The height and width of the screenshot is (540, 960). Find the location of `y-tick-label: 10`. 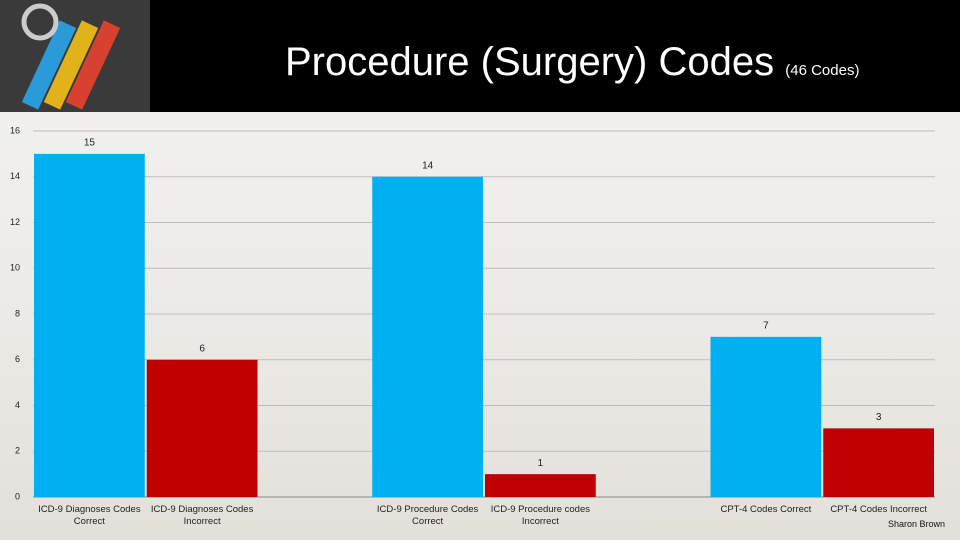

y-tick-label: 10 is located at coordinates (15, 268).